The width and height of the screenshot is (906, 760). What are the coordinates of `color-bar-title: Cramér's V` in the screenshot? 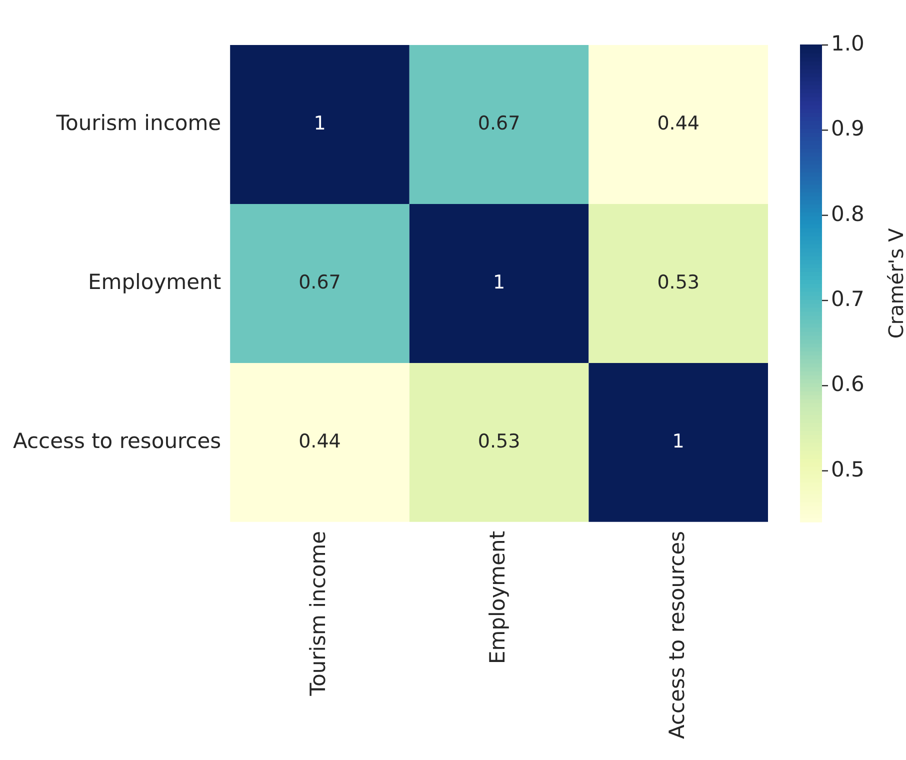 It's located at (895, 283).